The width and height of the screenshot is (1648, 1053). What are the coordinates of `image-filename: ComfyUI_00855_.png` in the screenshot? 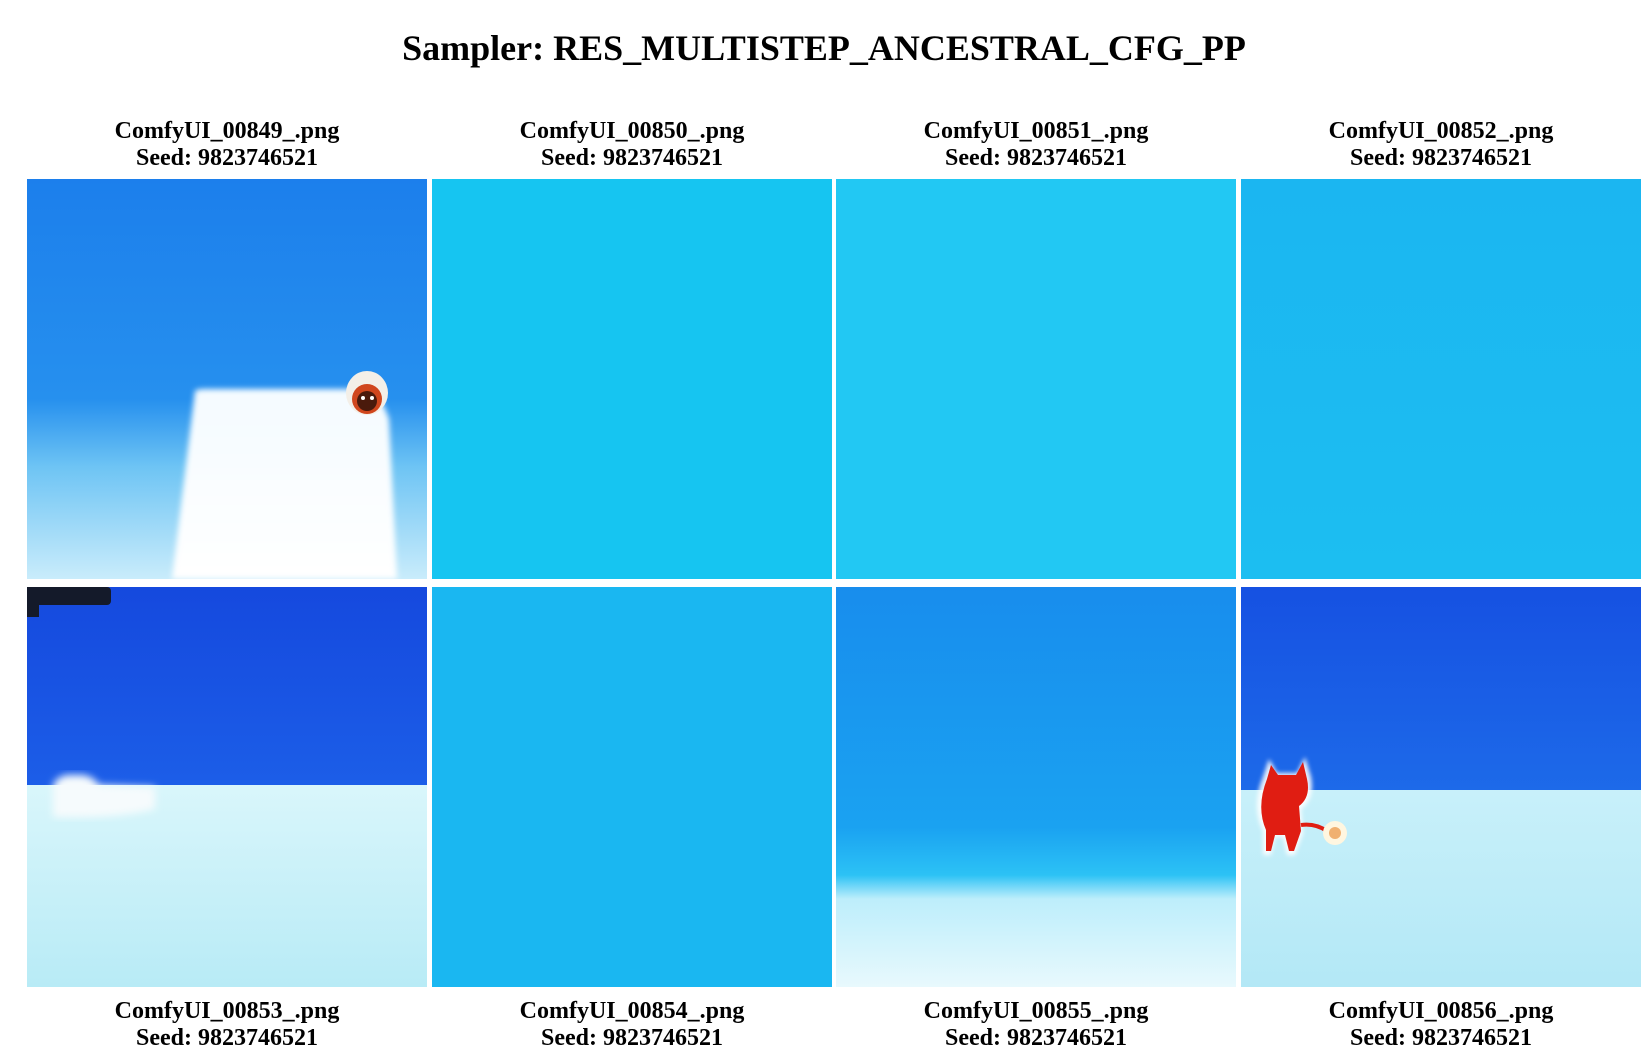 It's located at (1036, 1011).